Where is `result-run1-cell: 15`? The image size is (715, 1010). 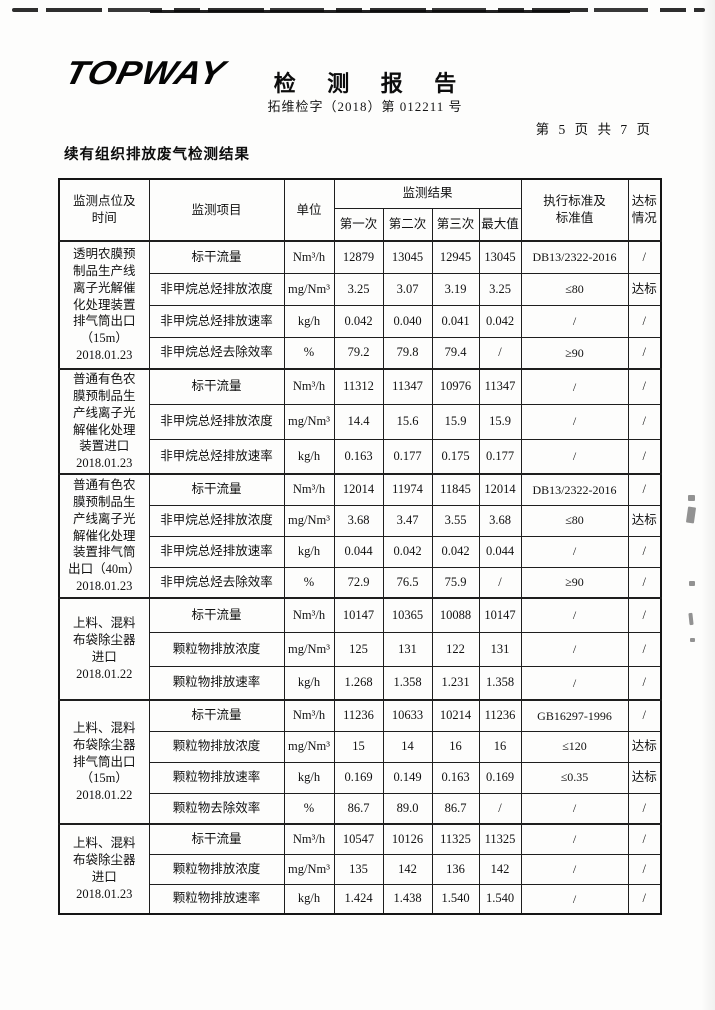
result-run1-cell: 15 is located at coordinates (358, 746).